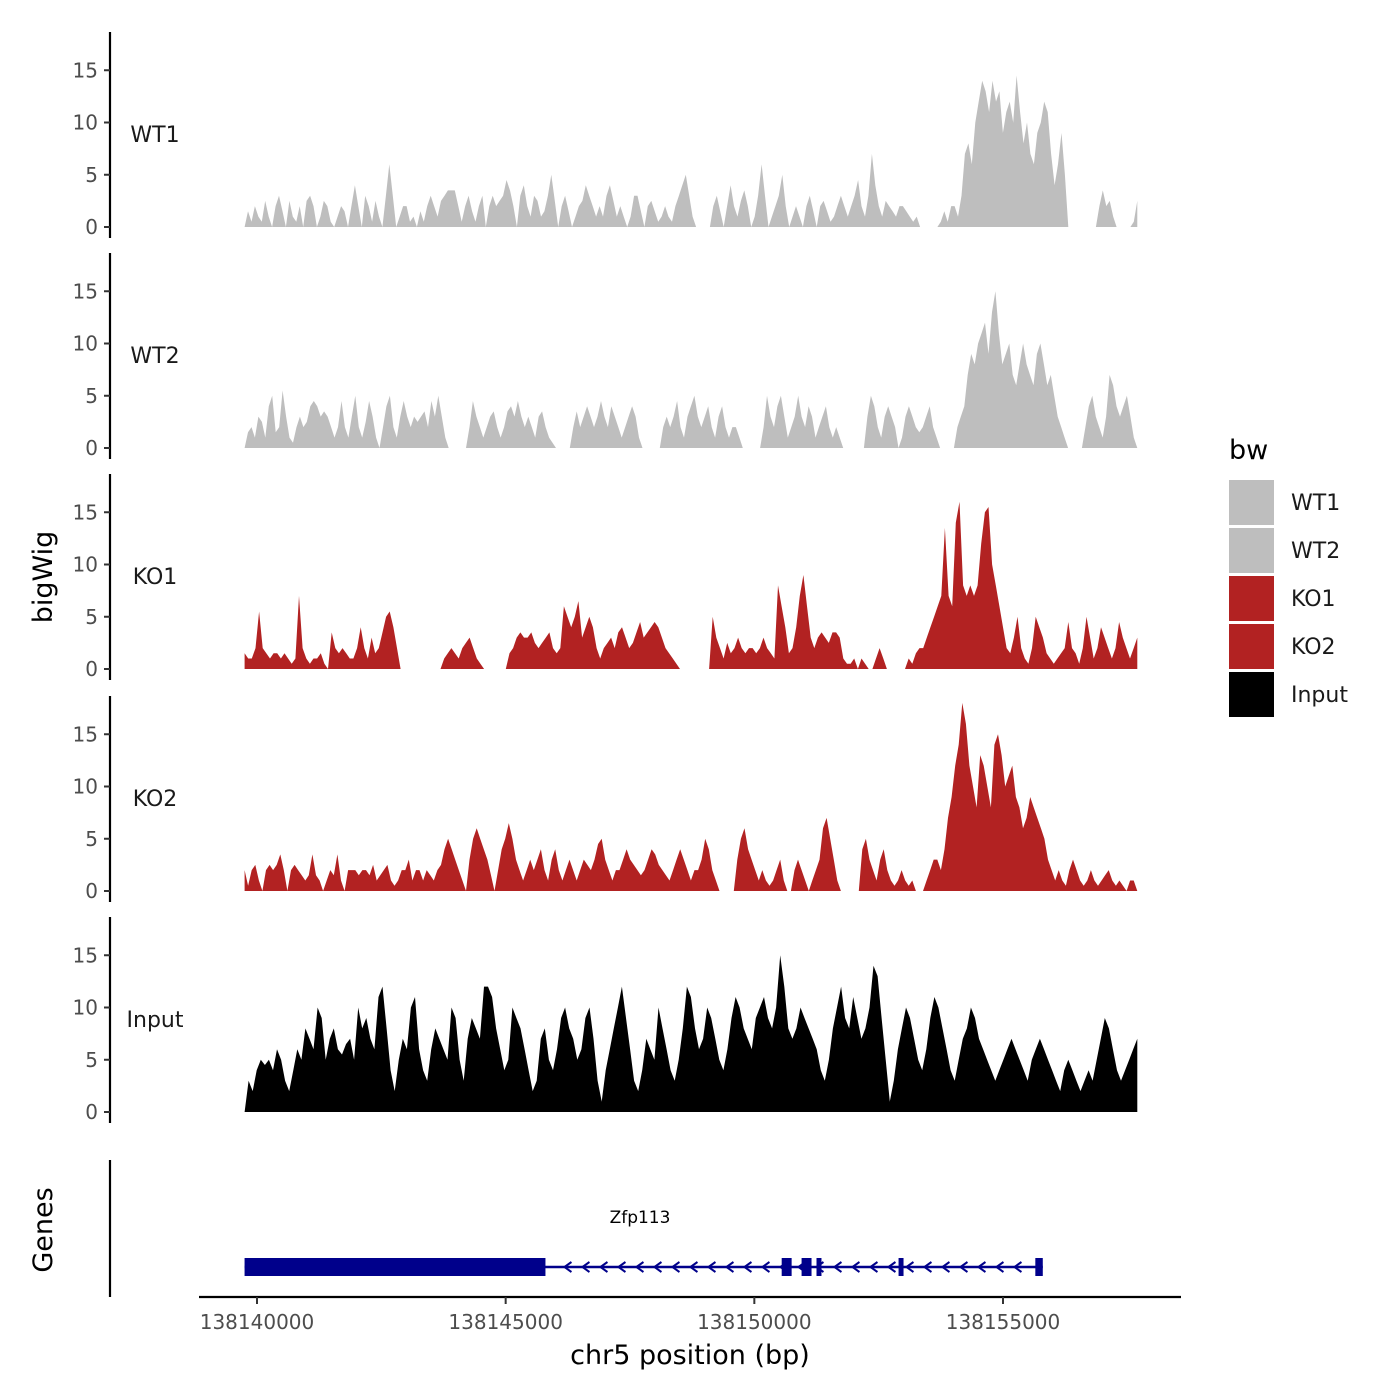  What do you see at coordinates (155, 1020) in the screenshot?
I see `track-label: Input` at bounding box center [155, 1020].